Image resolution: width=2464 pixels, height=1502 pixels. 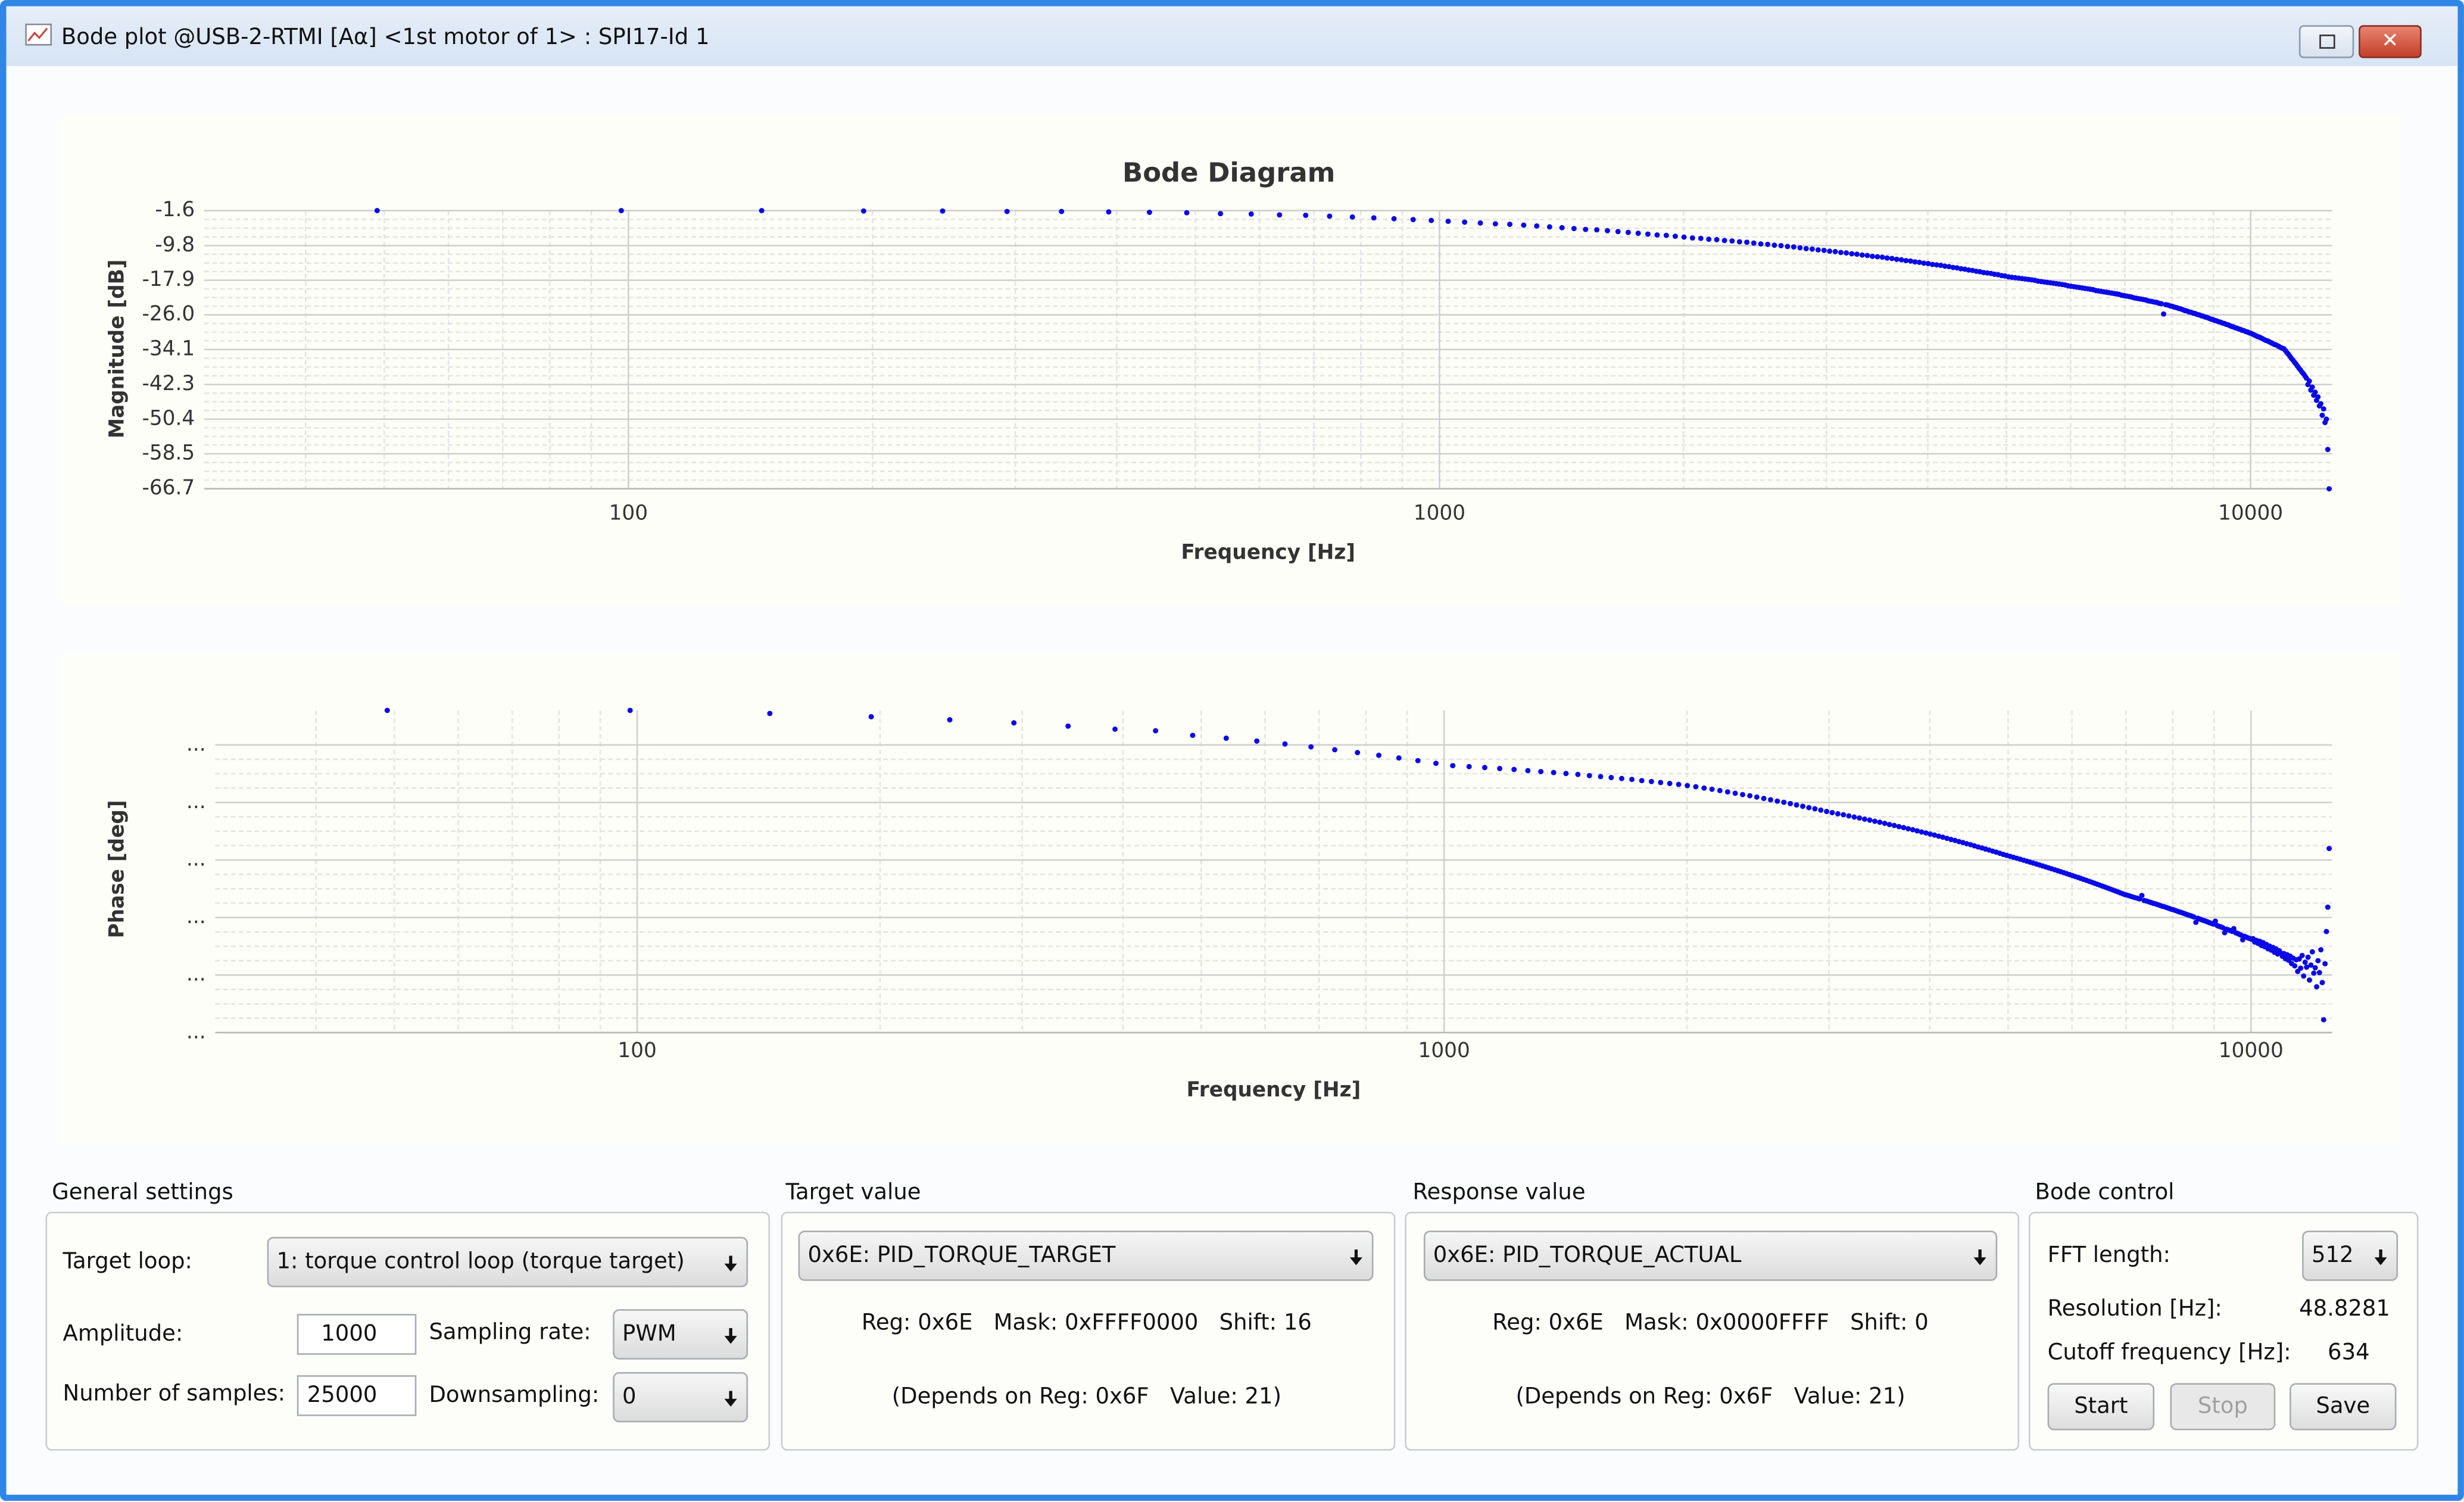 I want to click on target-loop-select: 1: torque control loop (torque target), so click(x=507, y=1262).